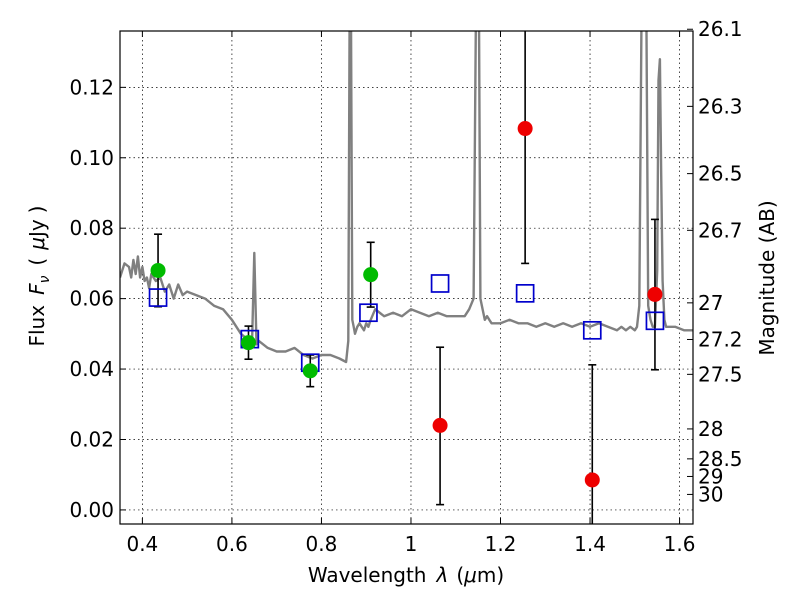 The width and height of the screenshot is (800, 600). Describe the element at coordinates (590, 544) in the screenshot. I see `x-tick-label: 1.4` at that location.